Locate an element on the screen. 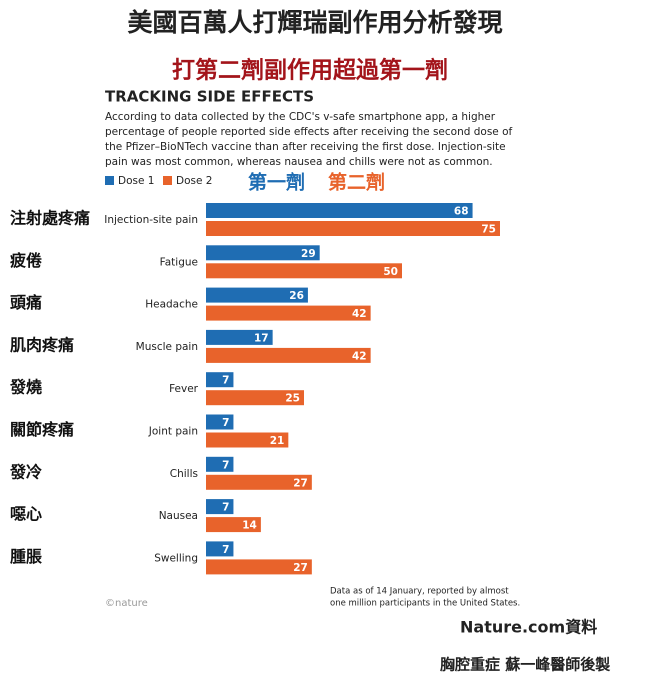 This screenshot has width=656, height=686. category-label-zh: 發燒 is located at coordinates (25, 387).